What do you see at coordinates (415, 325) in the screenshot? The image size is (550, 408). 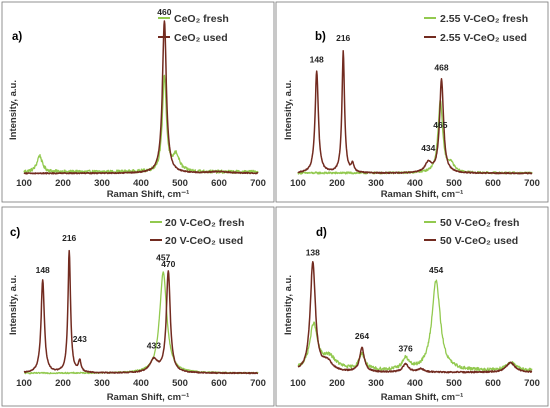 I see `panel-d-series-fresh-line` at bounding box center [415, 325].